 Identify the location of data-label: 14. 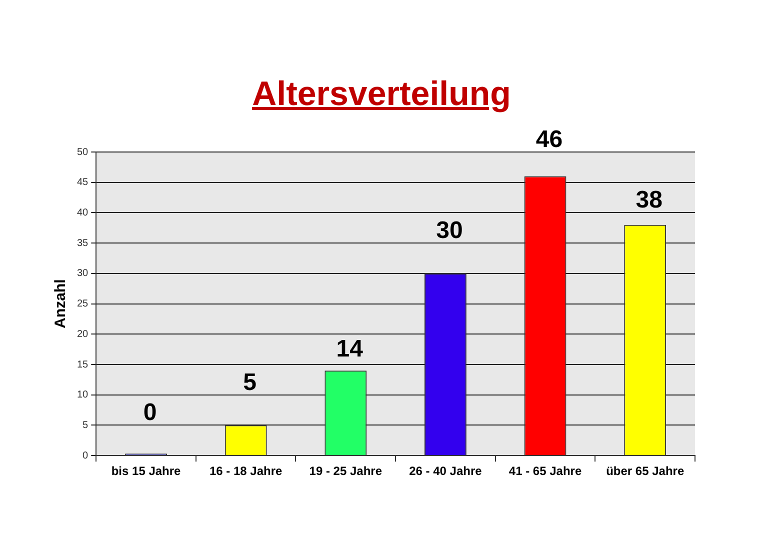
(350, 349).